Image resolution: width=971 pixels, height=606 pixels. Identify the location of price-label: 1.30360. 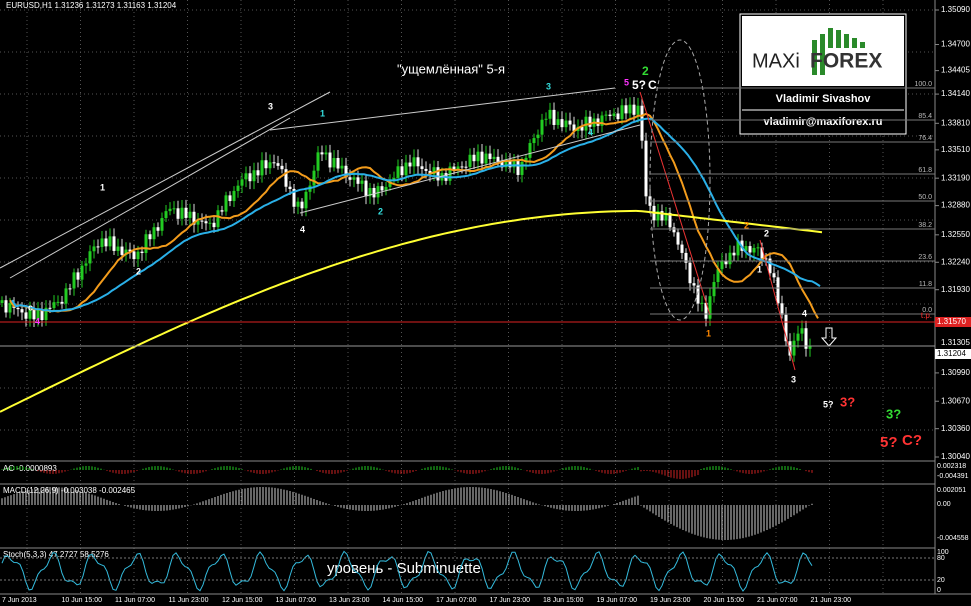
(955, 428).